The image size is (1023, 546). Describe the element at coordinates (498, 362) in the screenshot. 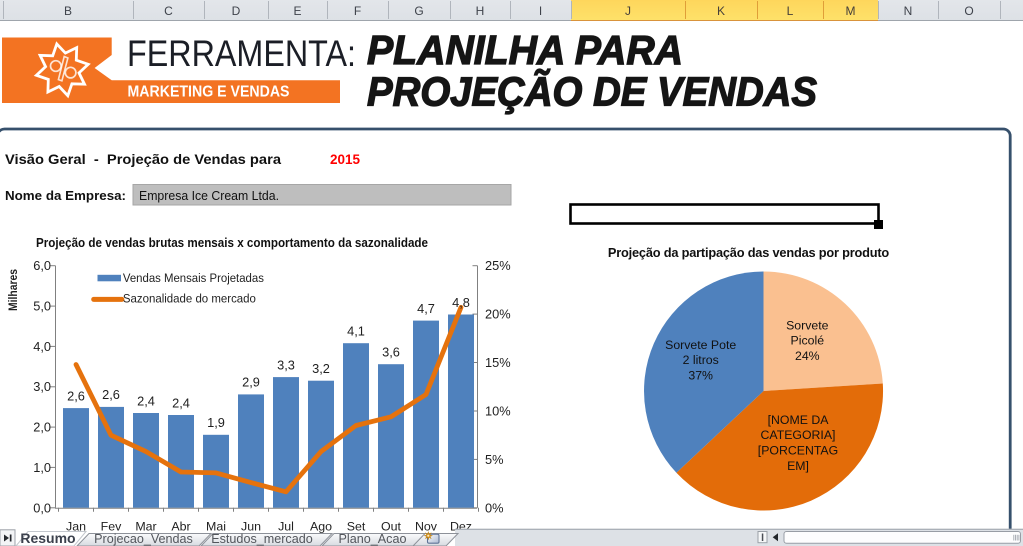

I see `svg-text: 15%` at that location.